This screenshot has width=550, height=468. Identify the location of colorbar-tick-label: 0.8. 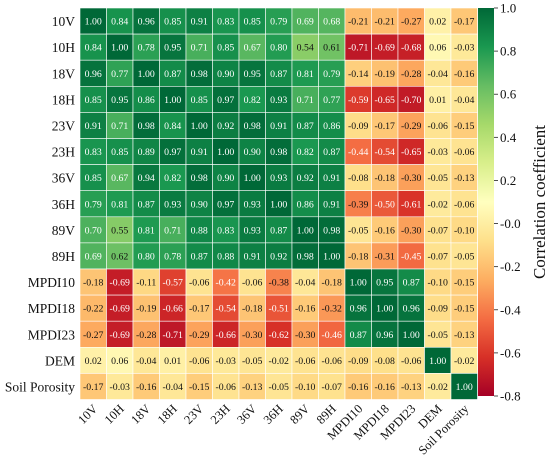
(508, 51).